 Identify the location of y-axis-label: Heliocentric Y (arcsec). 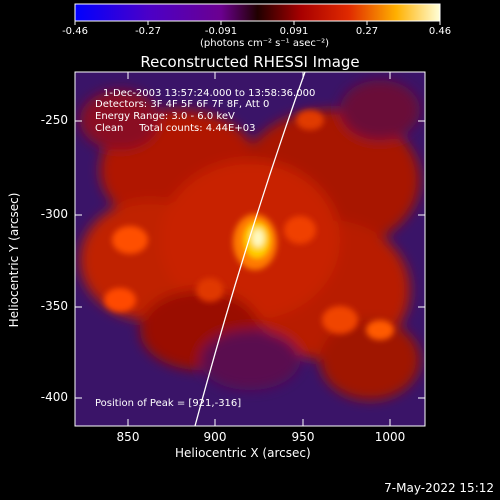
(14, 260).